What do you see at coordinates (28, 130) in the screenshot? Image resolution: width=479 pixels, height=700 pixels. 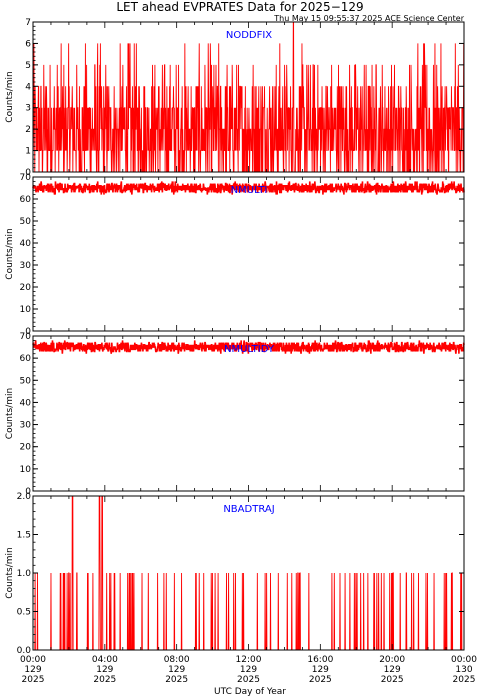 I see `y-tick-label: 2` at bounding box center [28, 130].